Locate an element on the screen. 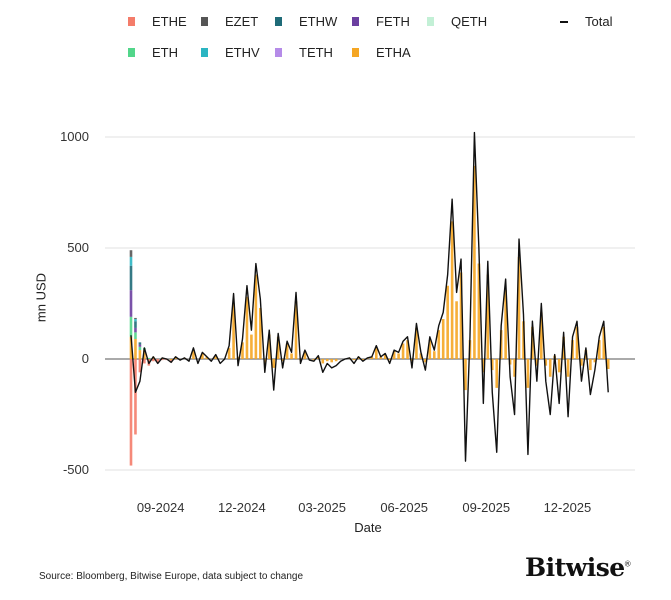  legend-item-eth: ETH is located at coordinates (153, 52).